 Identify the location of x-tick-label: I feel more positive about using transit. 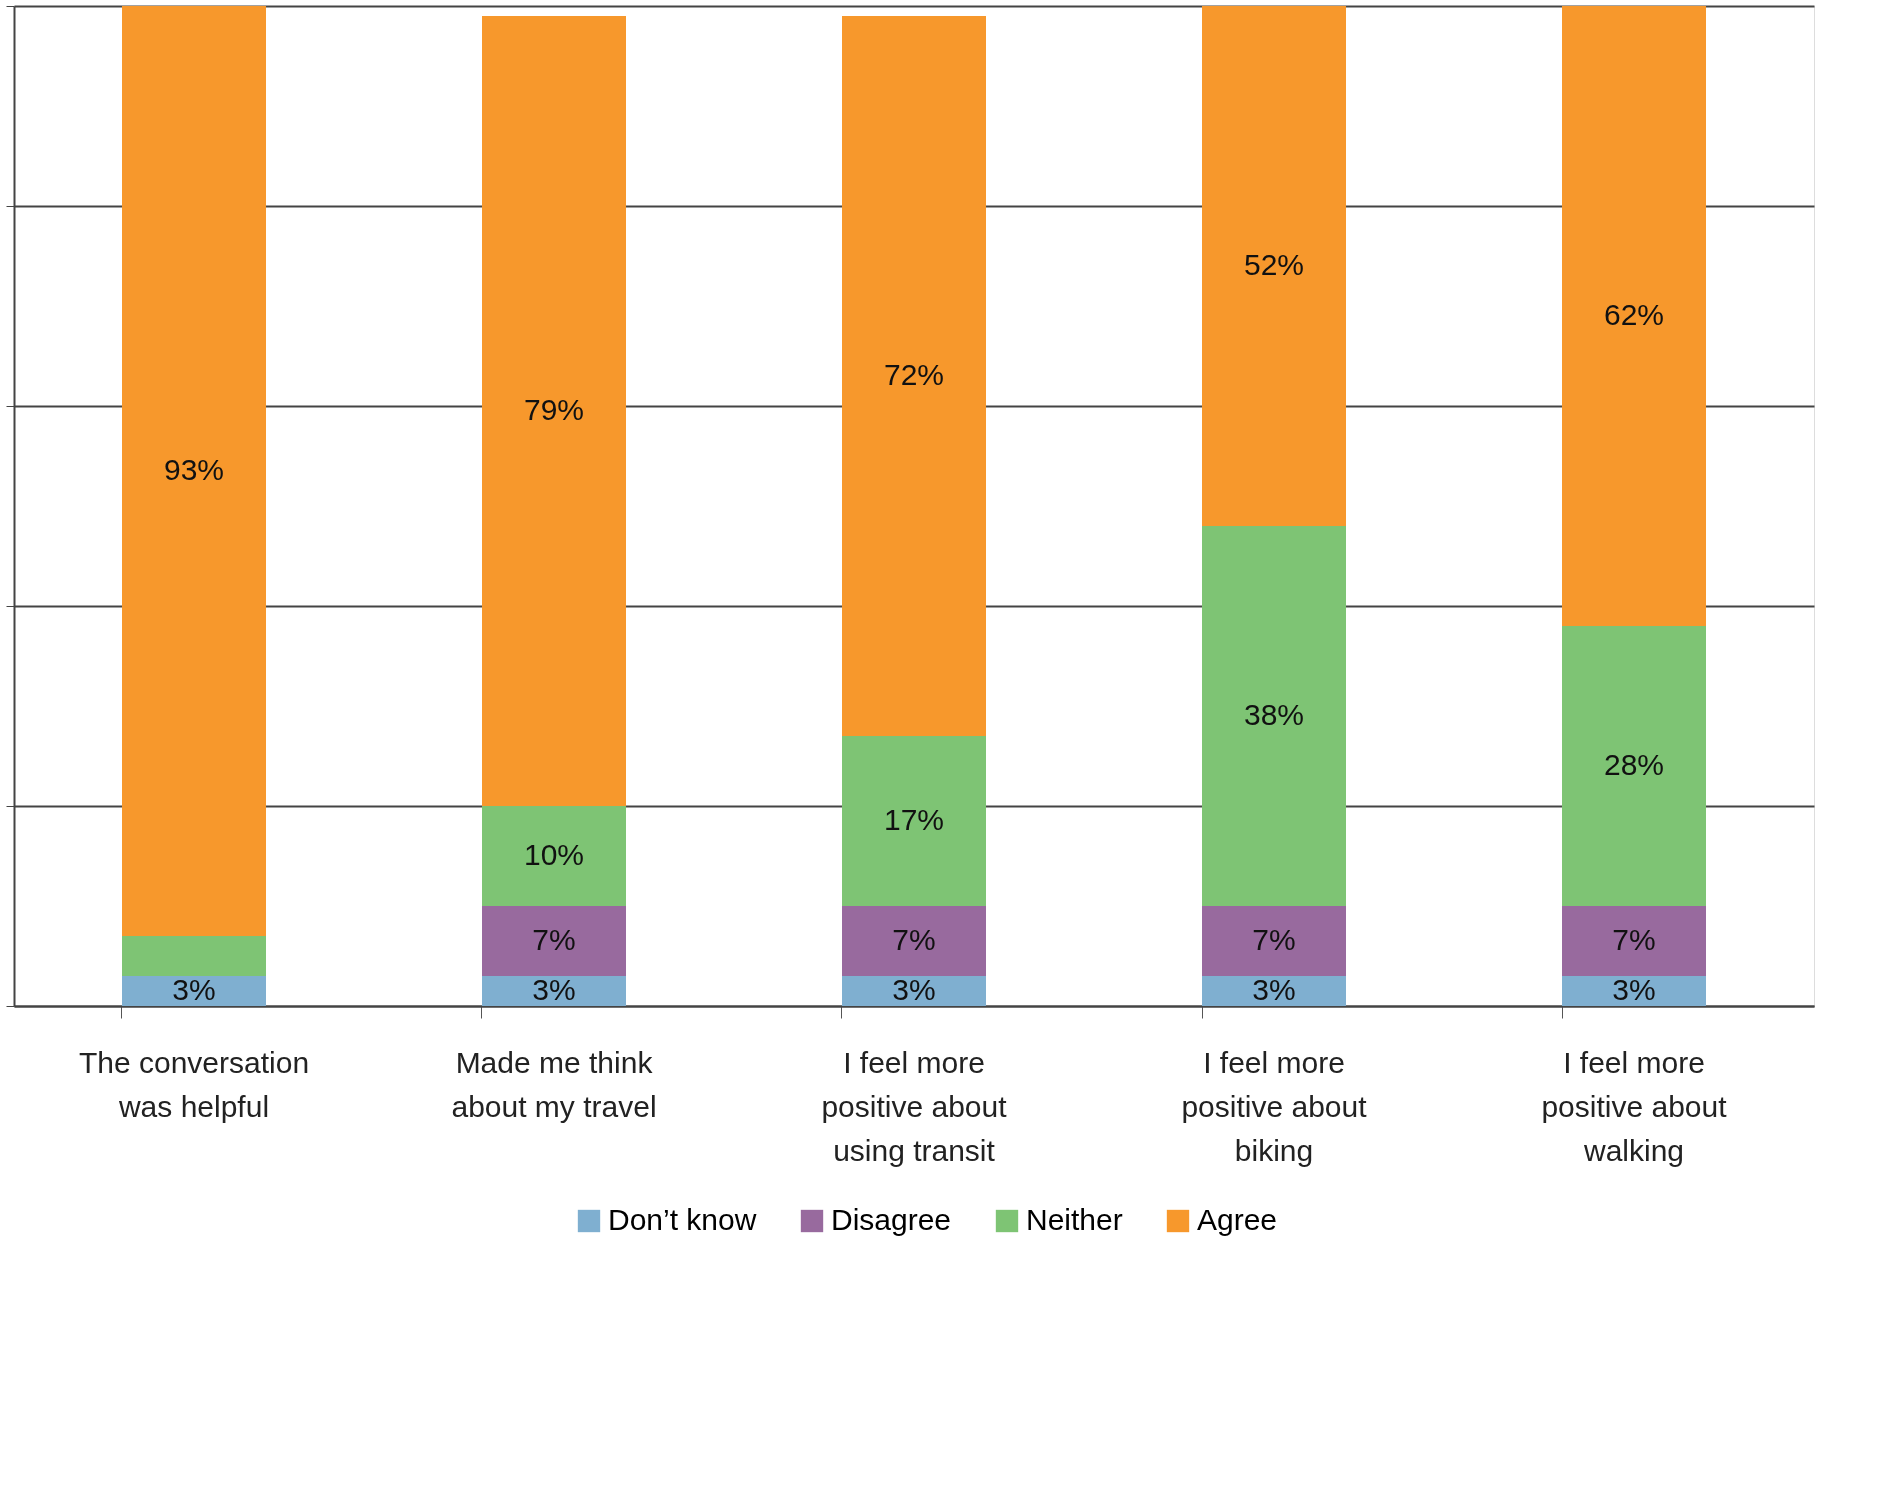
(914, 1106).